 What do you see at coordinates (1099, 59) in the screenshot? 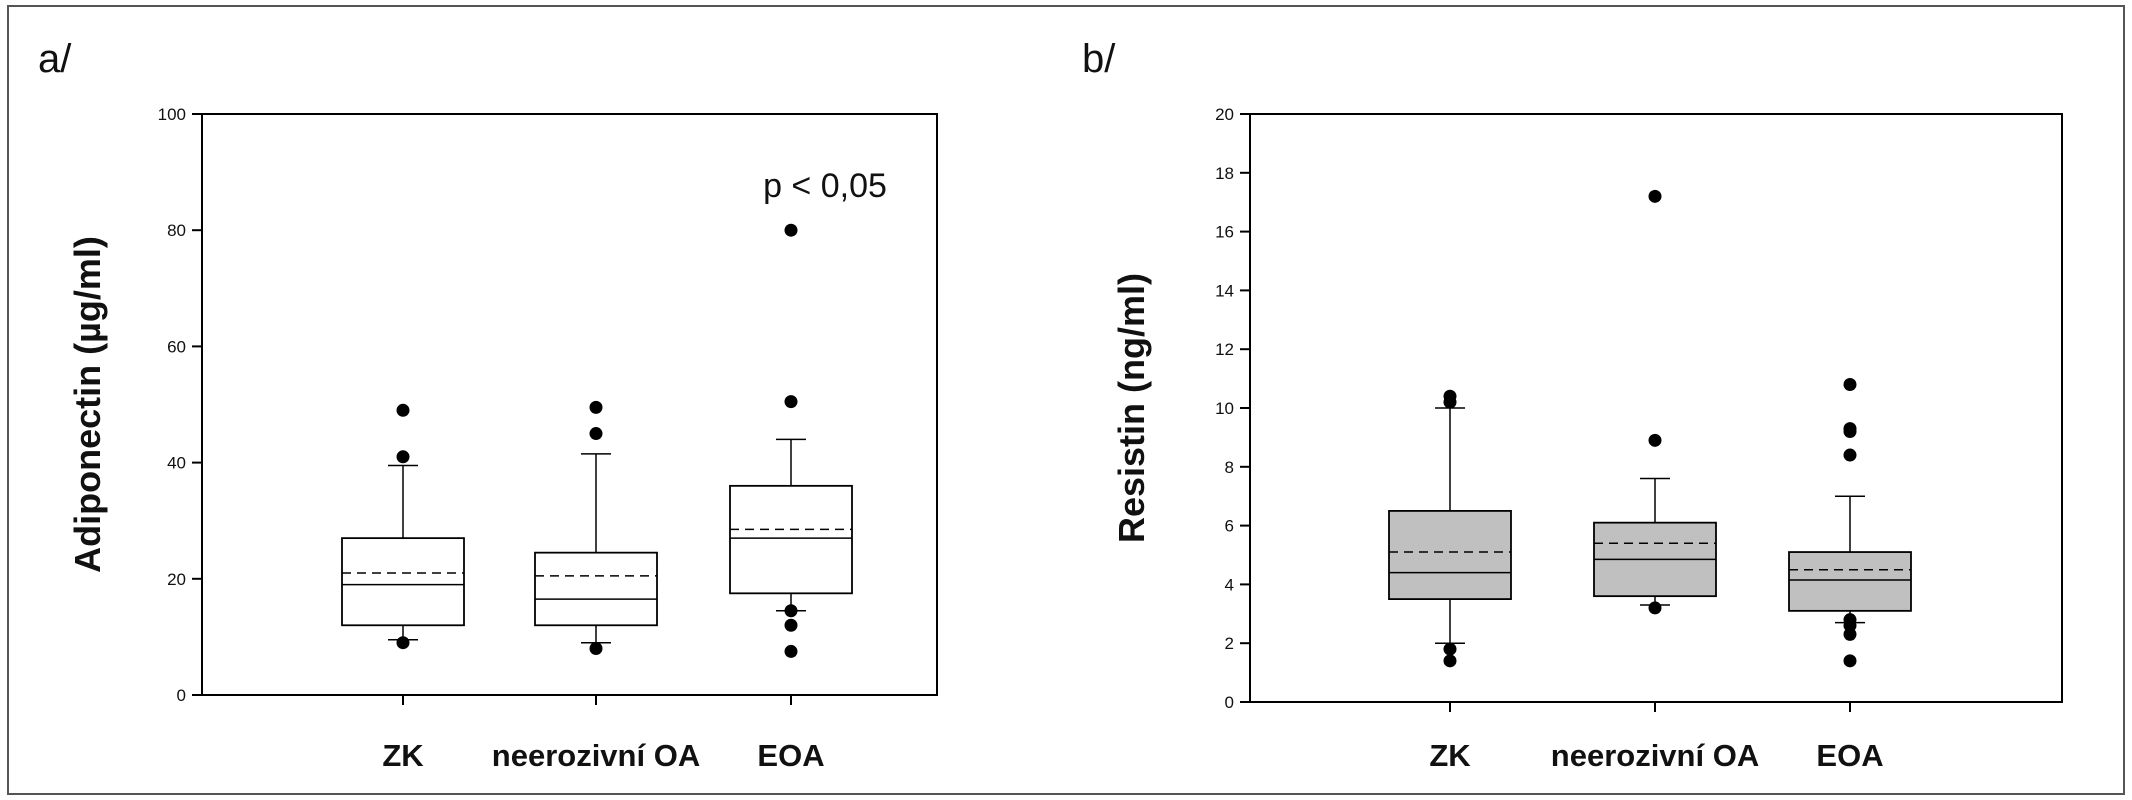
I see `panel-label: b/` at bounding box center [1099, 59].